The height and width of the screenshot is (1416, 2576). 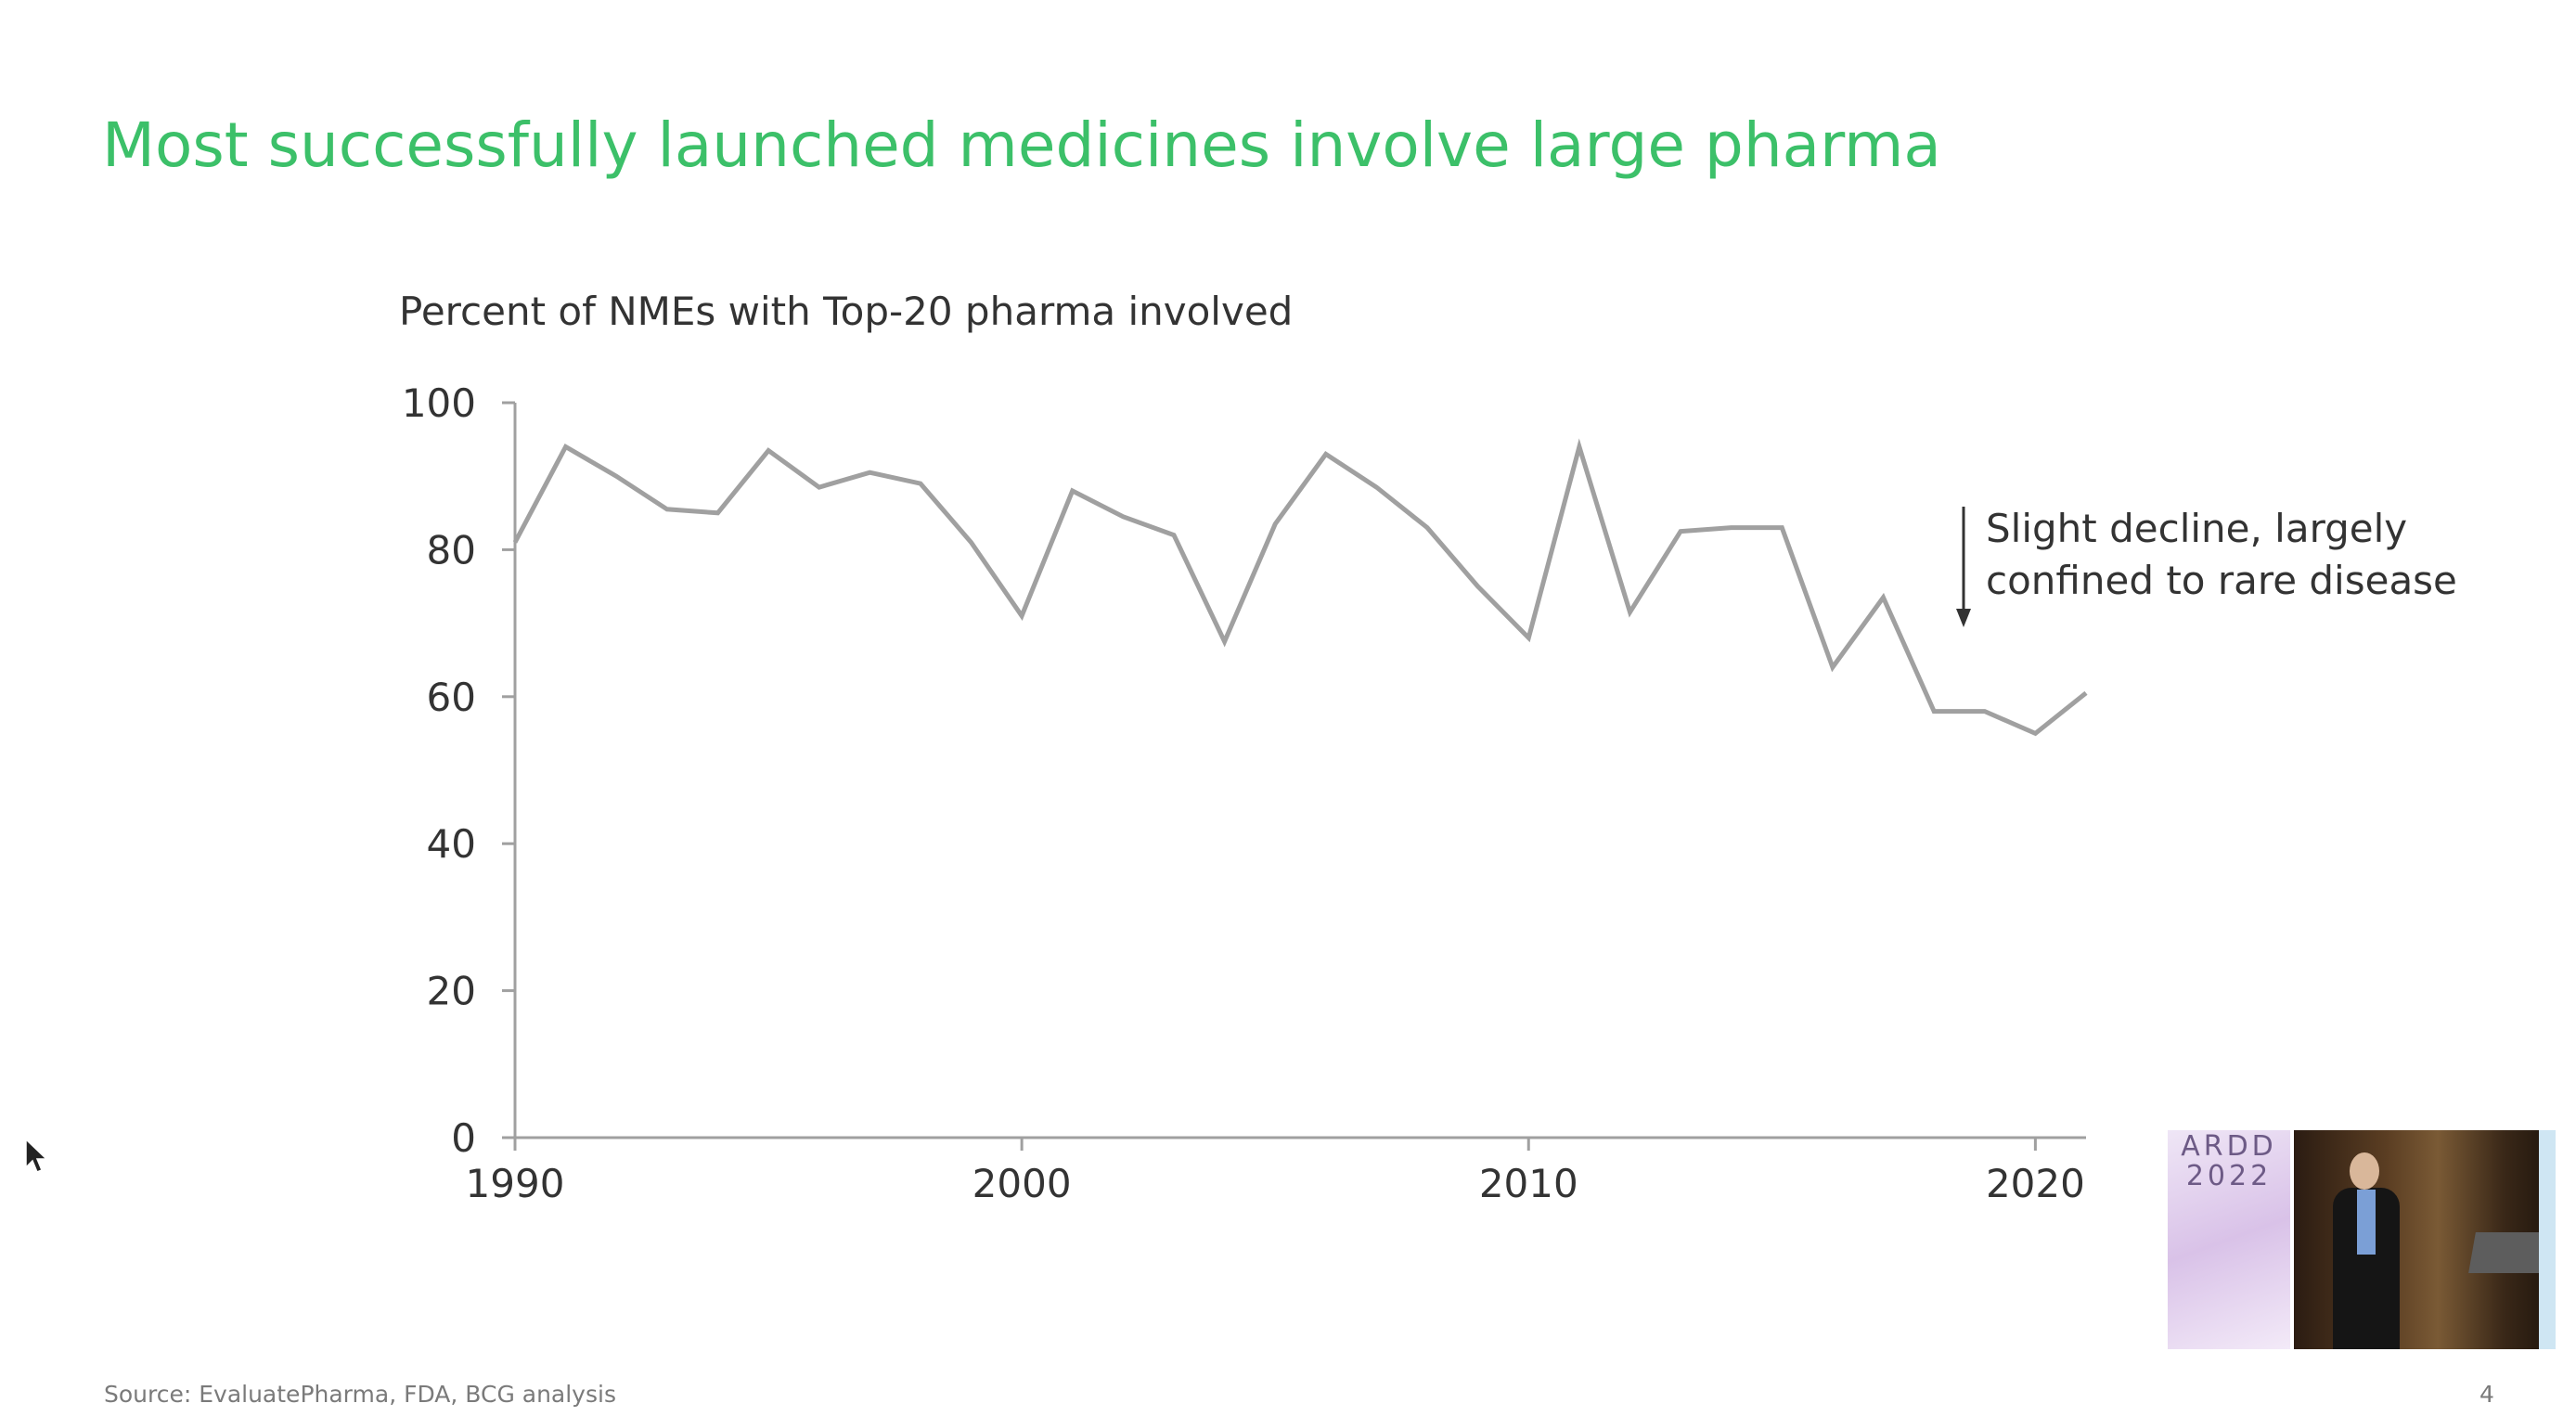 What do you see at coordinates (451, 550) in the screenshot?
I see `y-tick-label: 80` at bounding box center [451, 550].